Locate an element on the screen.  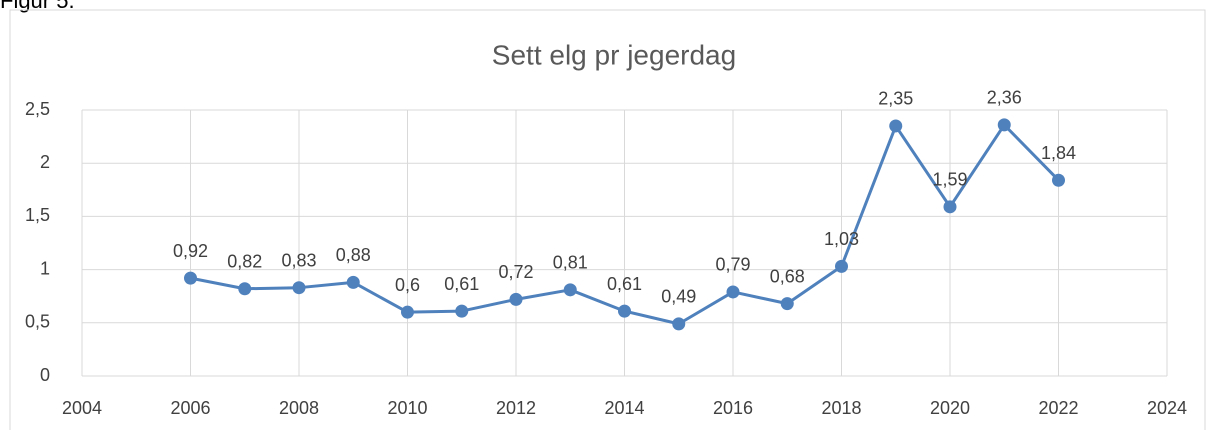
data-label: 1,59 is located at coordinates (949, 180).